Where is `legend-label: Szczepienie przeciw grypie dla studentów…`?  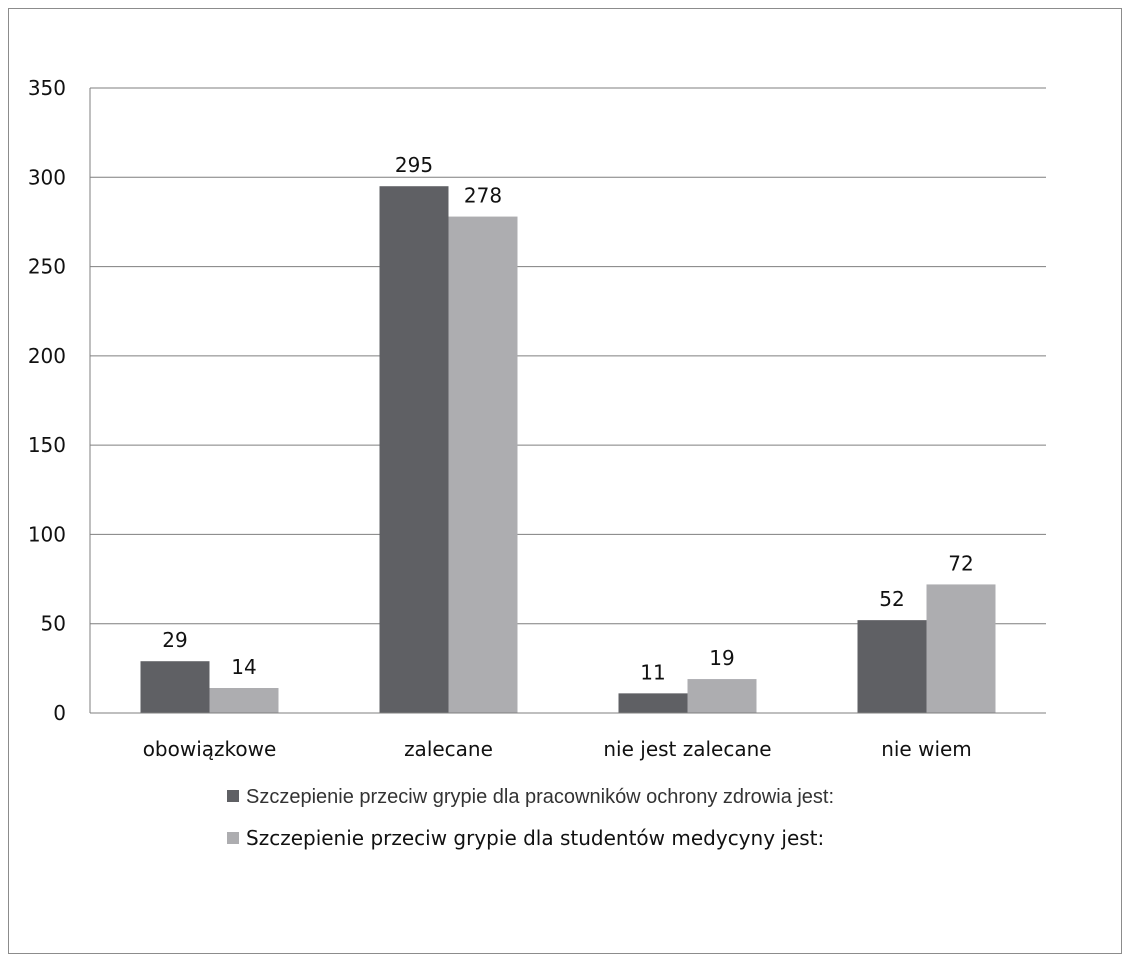 legend-label: Szczepienie przeciw grypie dla studentów… is located at coordinates (535, 838).